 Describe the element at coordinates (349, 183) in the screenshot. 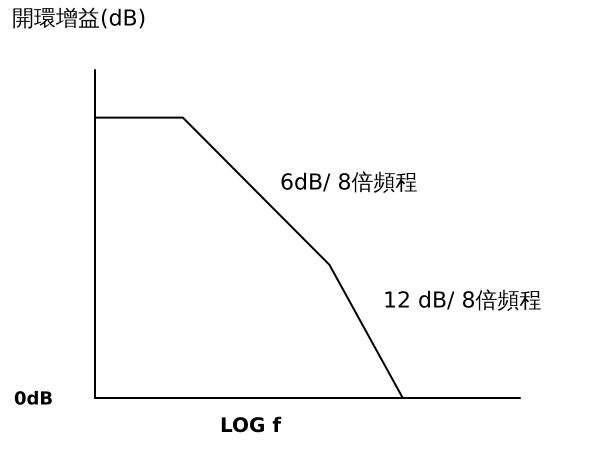

I see `annotation: 6dB/ 8倍頻程` at that location.